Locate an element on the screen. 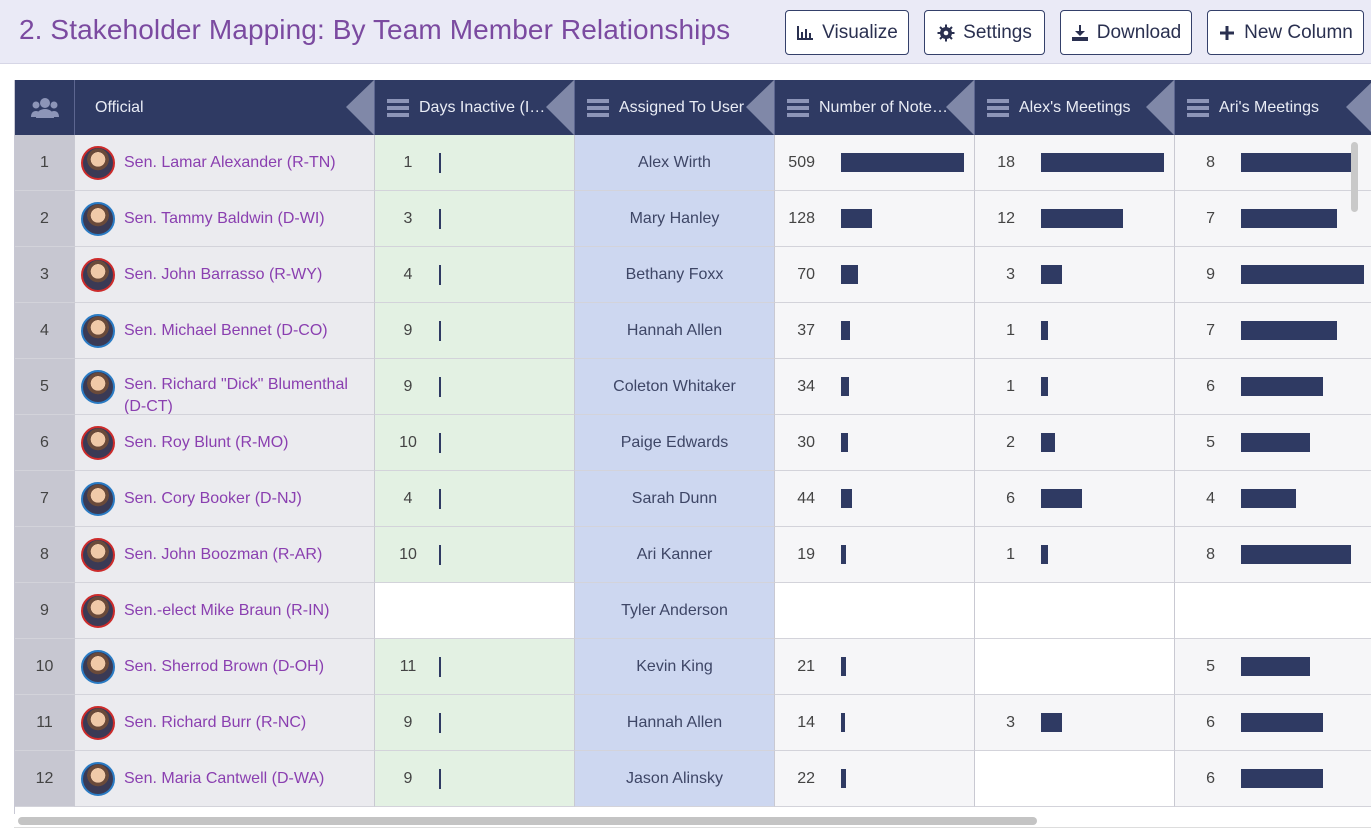  official-cell: Sen. Maria Cantwell (D-WA) is located at coordinates (225, 779).